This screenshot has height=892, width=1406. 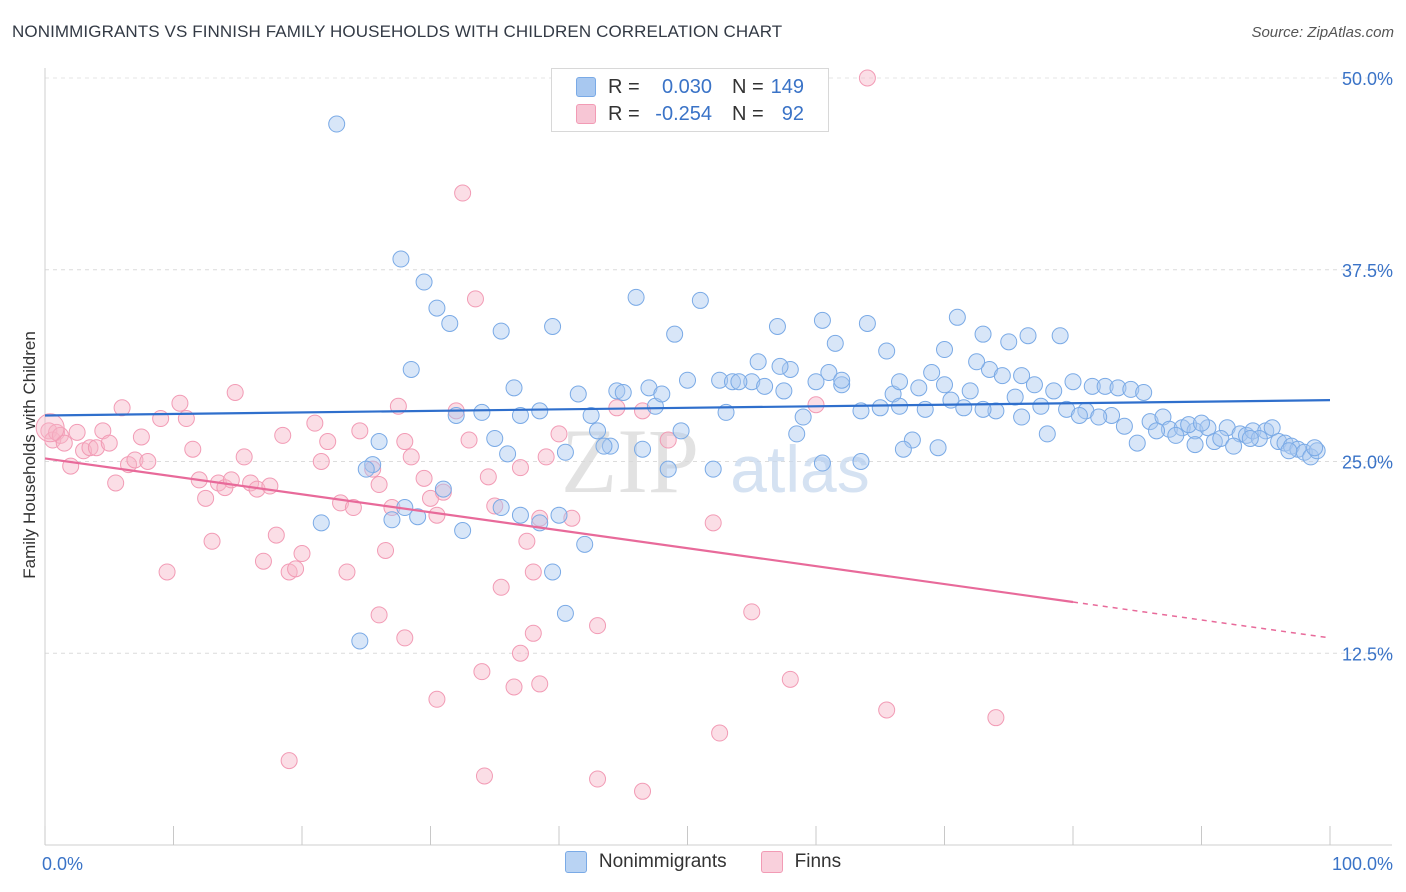 I want to click on legend-item-nonimmigrants: Nonimmigrants, so click(x=645, y=862).